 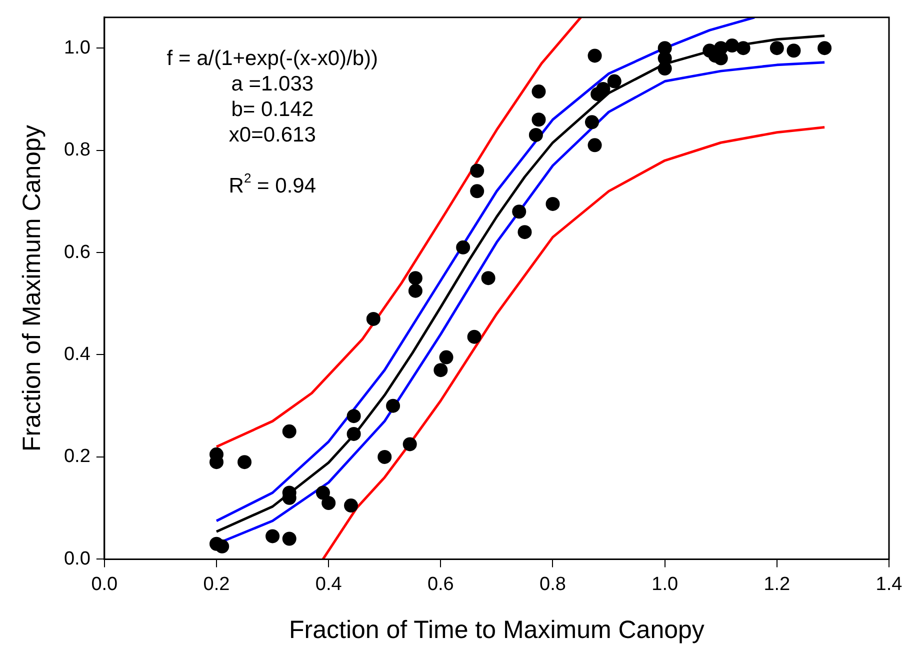 What do you see at coordinates (440, 584) in the screenshot?
I see `x-tick-label: 0.6` at bounding box center [440, 584].